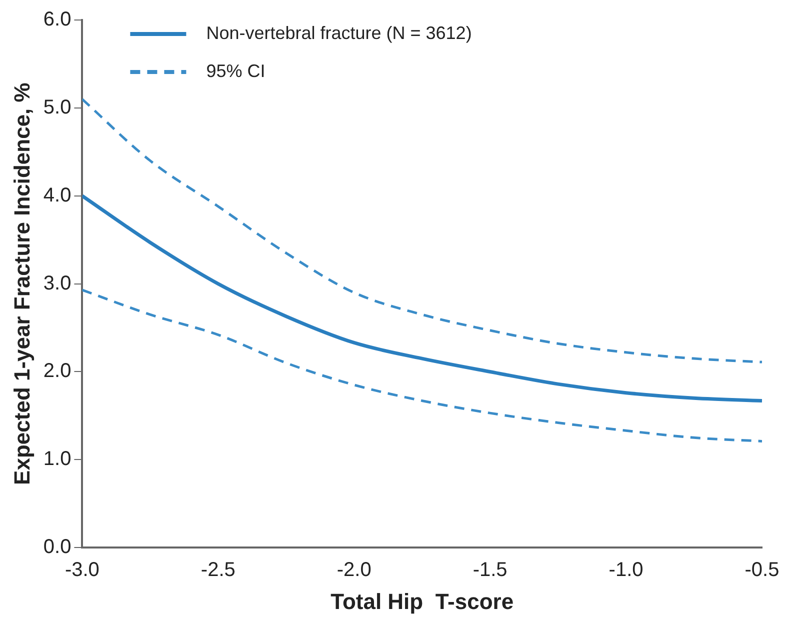  What do you see at coordinates (82, 570) in the screenshot?
I see `x-tick-label: -3.0` at bounding box center [82, 570].